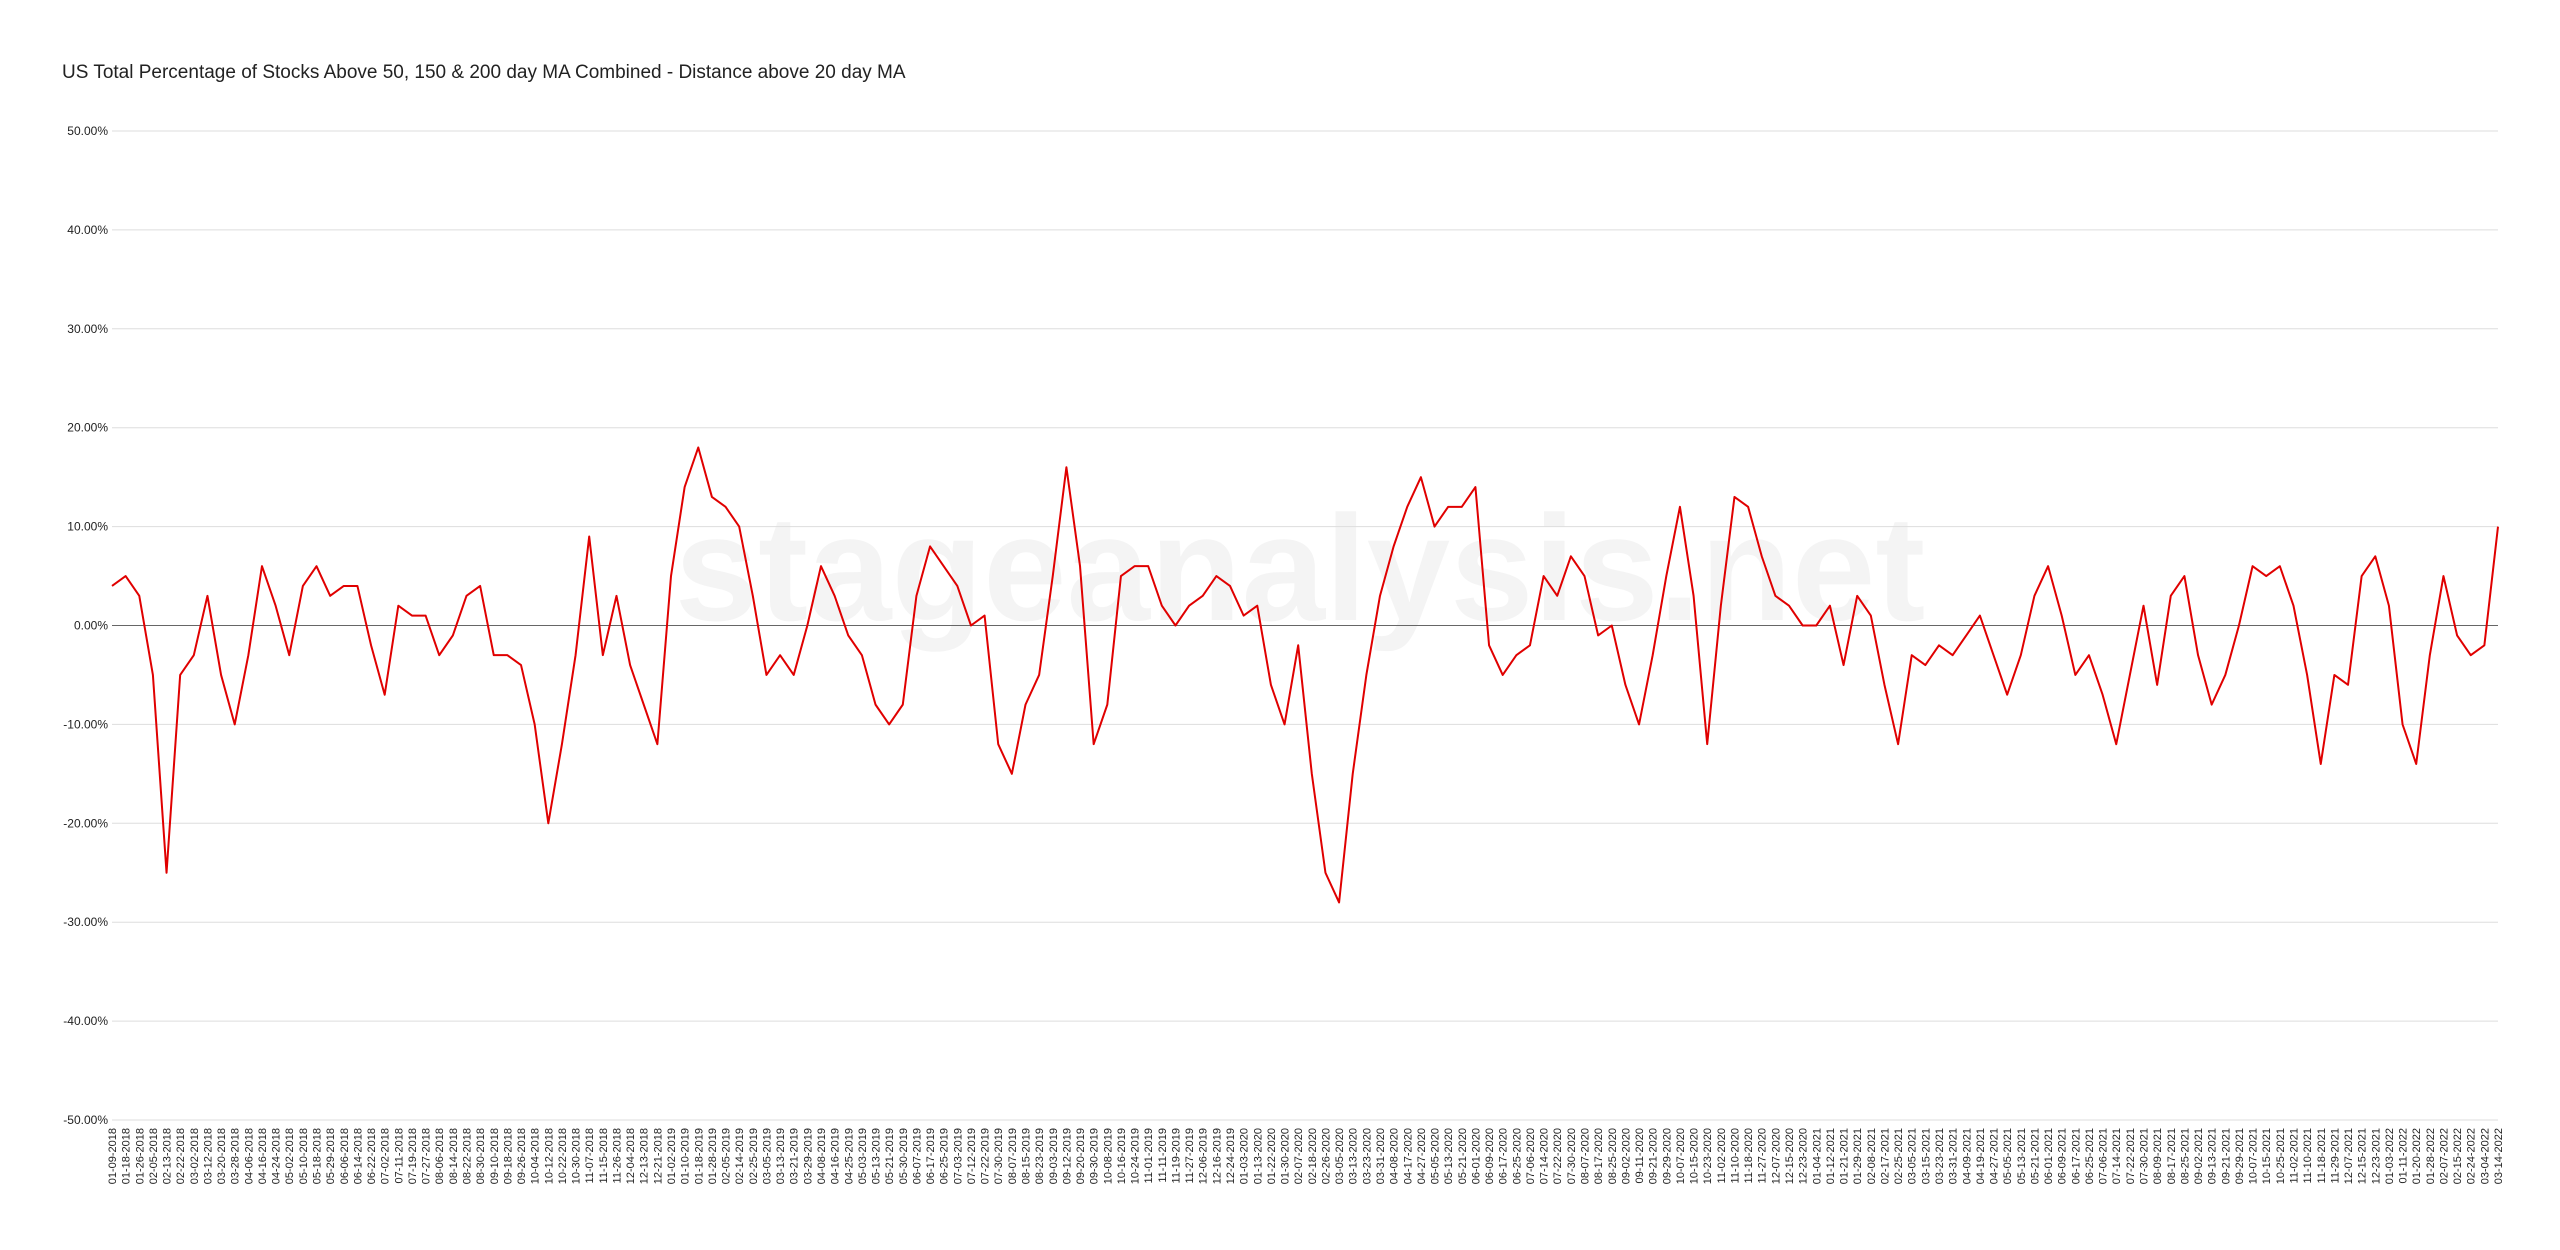  Describe the element at coordinates (1545, 1156) in the screenshot. I see `x-tick-label: 07-14-2020` at that location.